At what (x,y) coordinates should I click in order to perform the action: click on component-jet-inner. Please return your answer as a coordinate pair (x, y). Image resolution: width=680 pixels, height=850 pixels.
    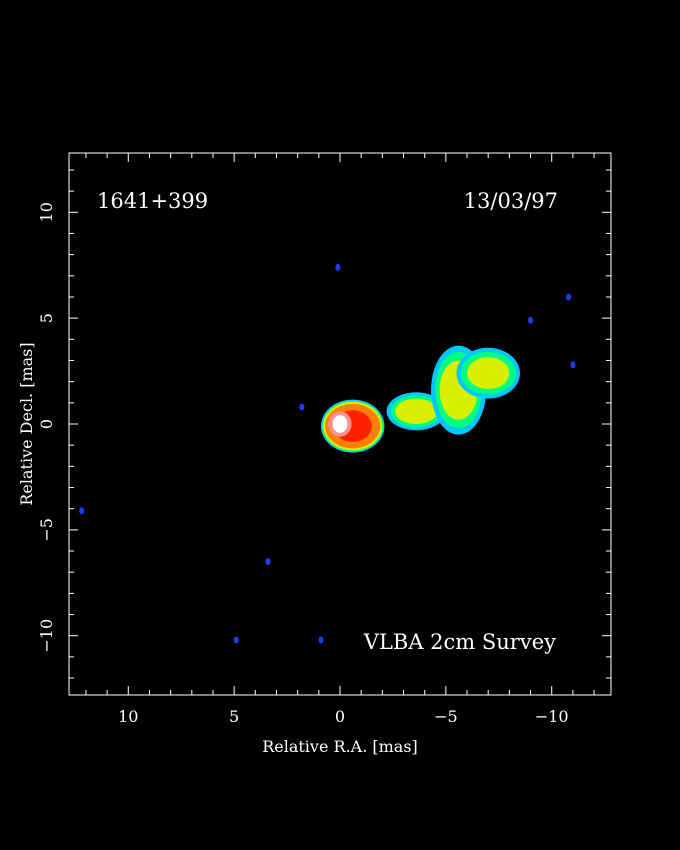
    Looking at the image, I should click on (416, 411).